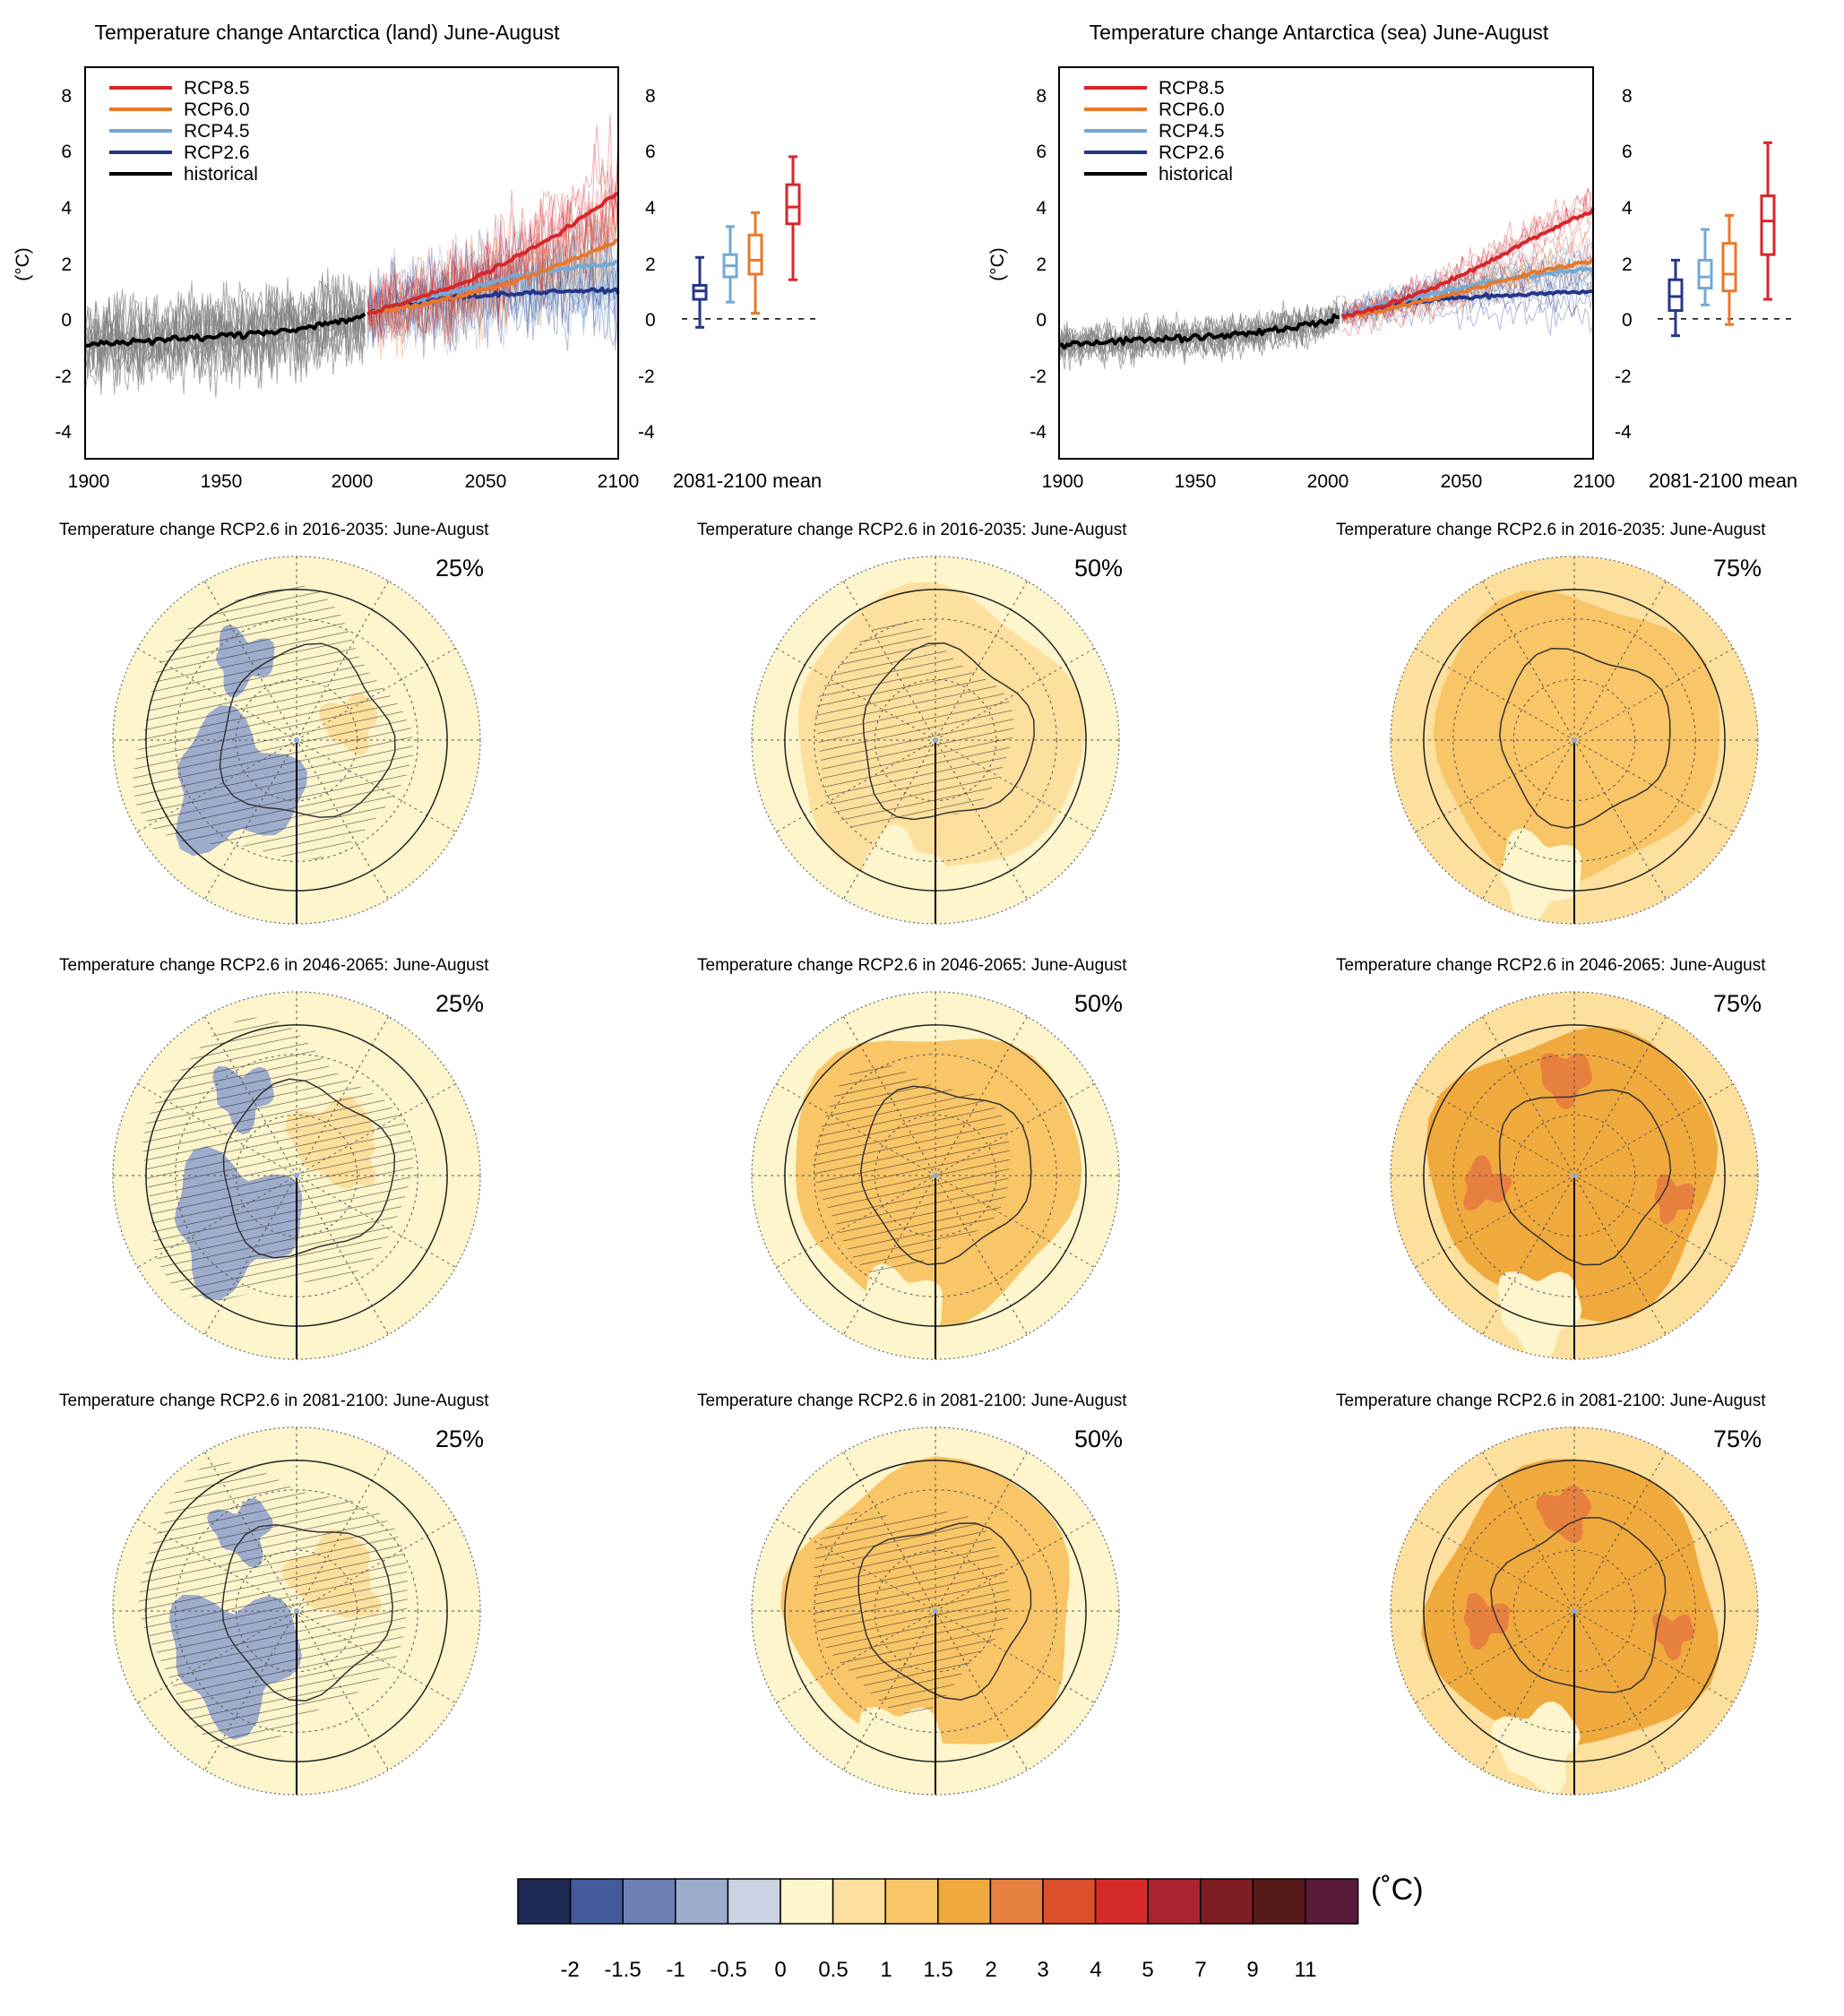  Describe the element at coordinates (1041, 96) in the screenshot. I see `y-tick-label: 8` at that location.